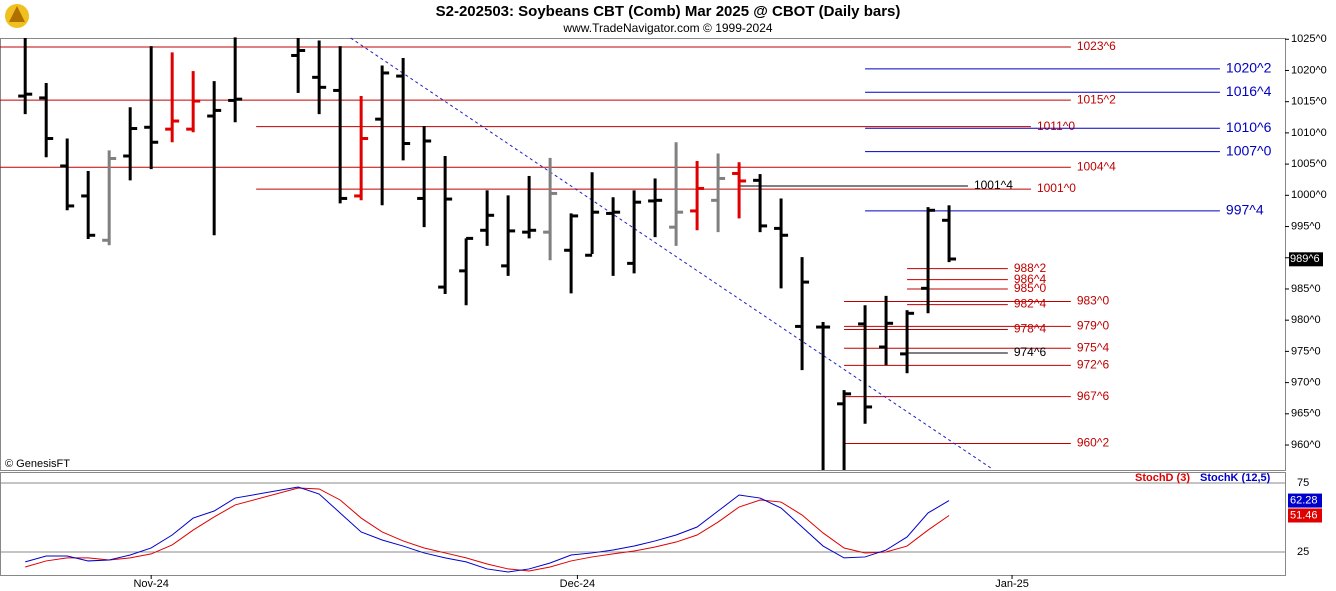  I want to click on last-value-label: 62.28, so click(1304, 500).